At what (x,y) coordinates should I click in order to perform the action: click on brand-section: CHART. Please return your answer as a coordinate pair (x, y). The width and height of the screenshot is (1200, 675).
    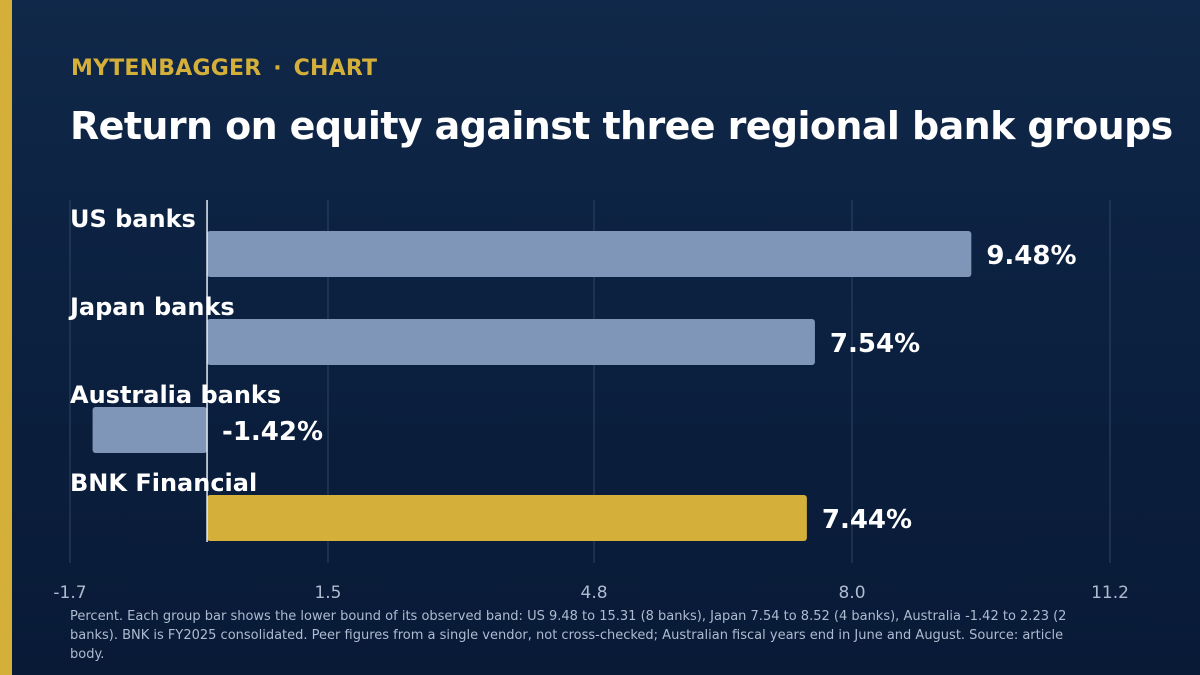
    Looking at the image, I should click on (335, 68).